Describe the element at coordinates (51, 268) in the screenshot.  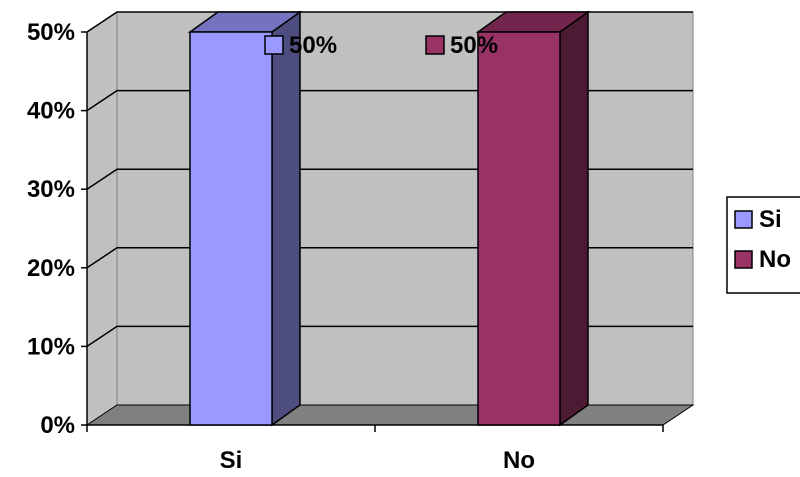
I see `y-tick-label: 20%` at that location.